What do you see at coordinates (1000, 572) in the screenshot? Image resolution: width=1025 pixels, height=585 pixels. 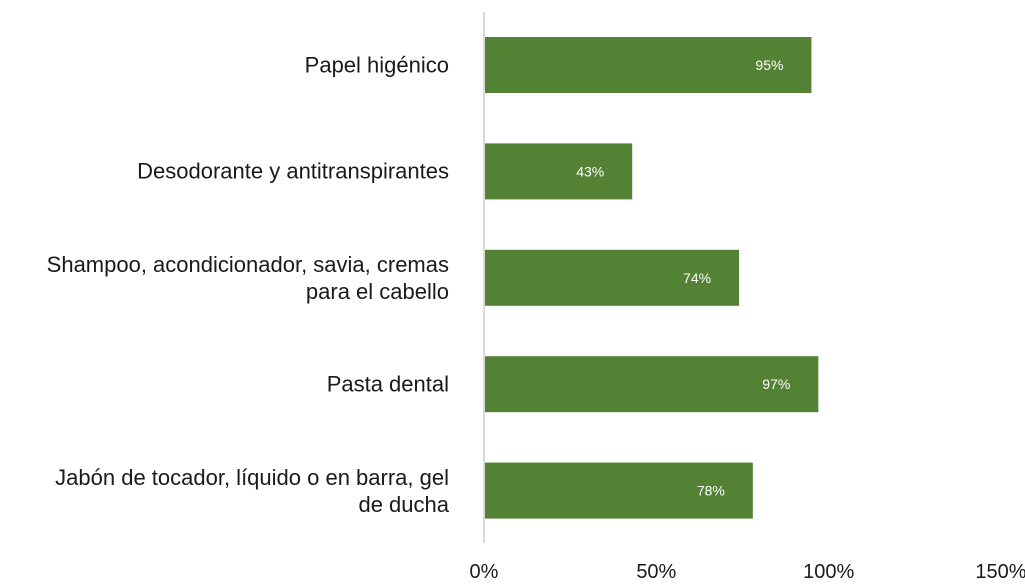 I see `x-tick-label-3: 150%` at bounding box center [1000, 572].